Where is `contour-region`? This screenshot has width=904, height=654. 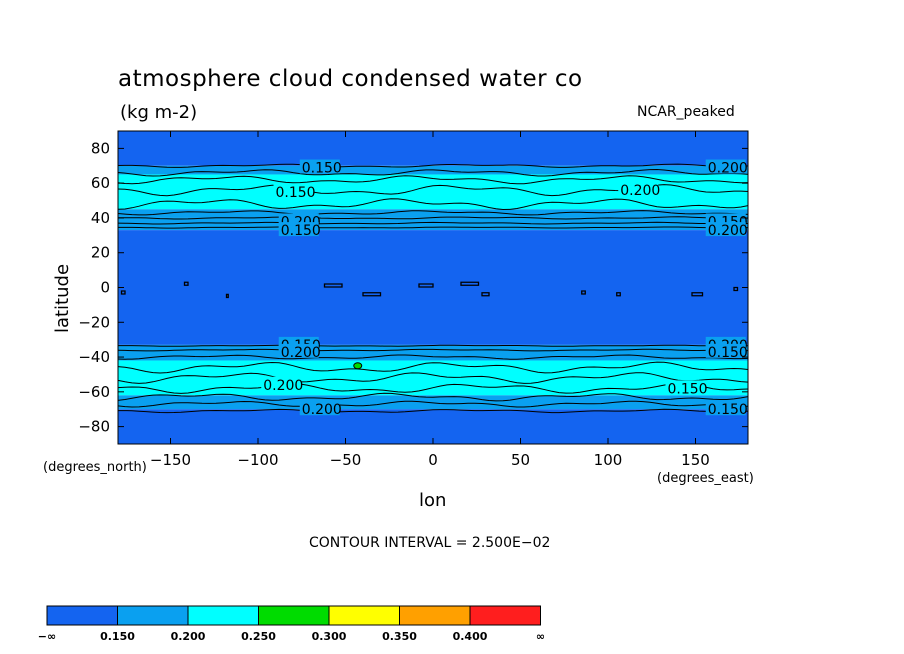 contour-region is located at coordinates (358, 366).